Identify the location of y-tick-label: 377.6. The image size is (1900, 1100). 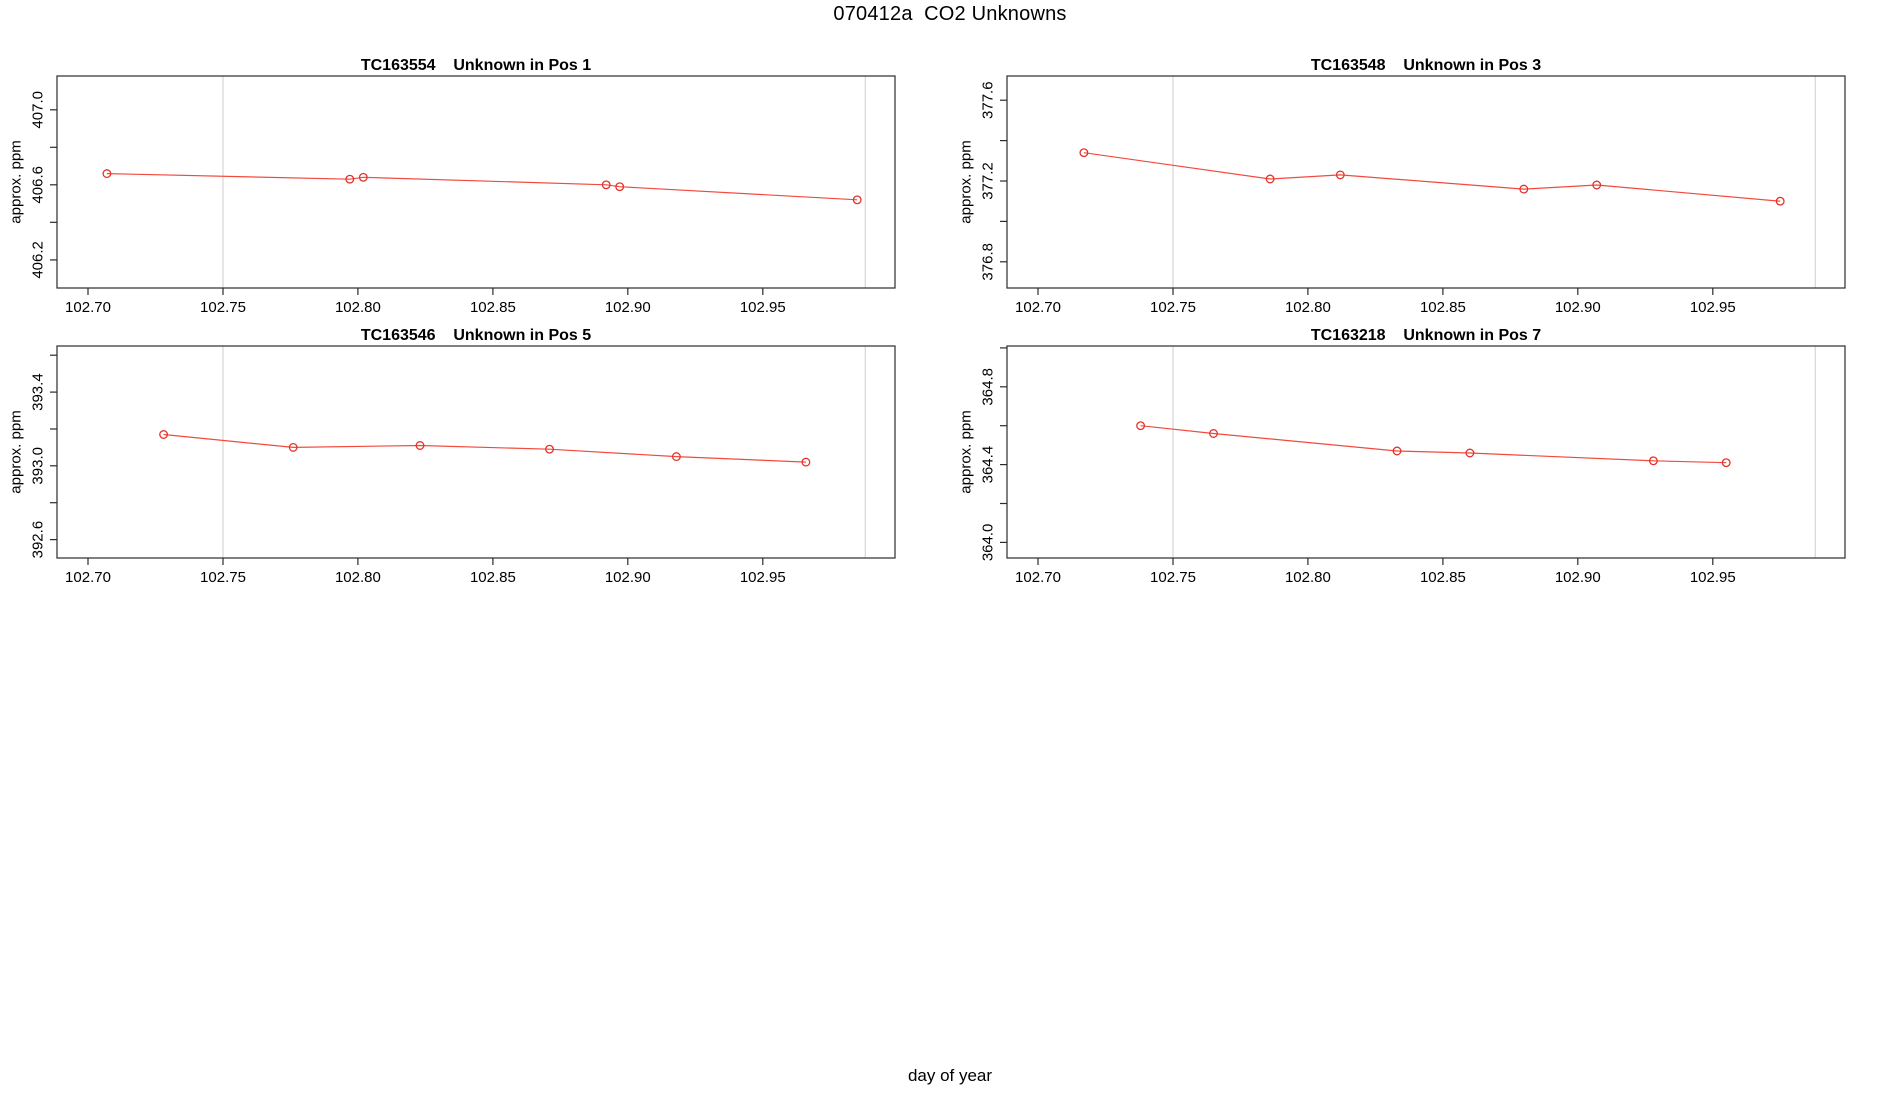
(988, 100).